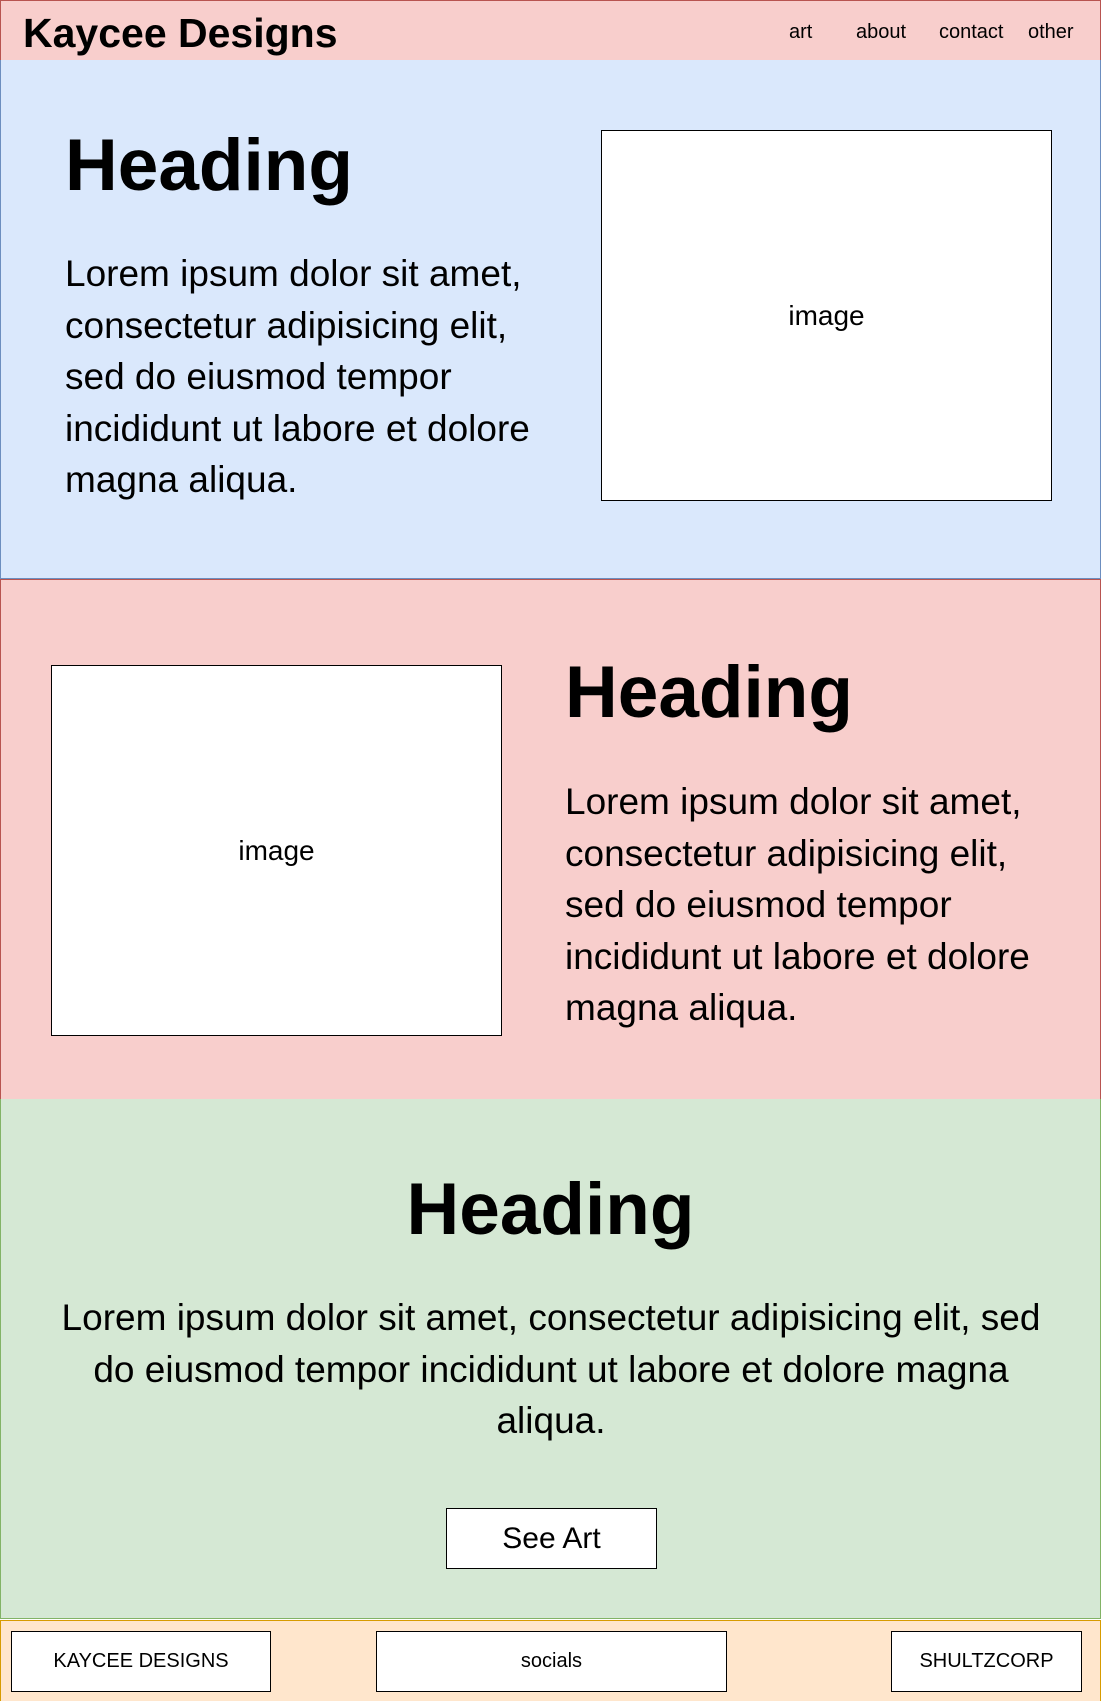  I want to click on footer-brand: KAYCEE DESIGNS, so click(141, 1661).